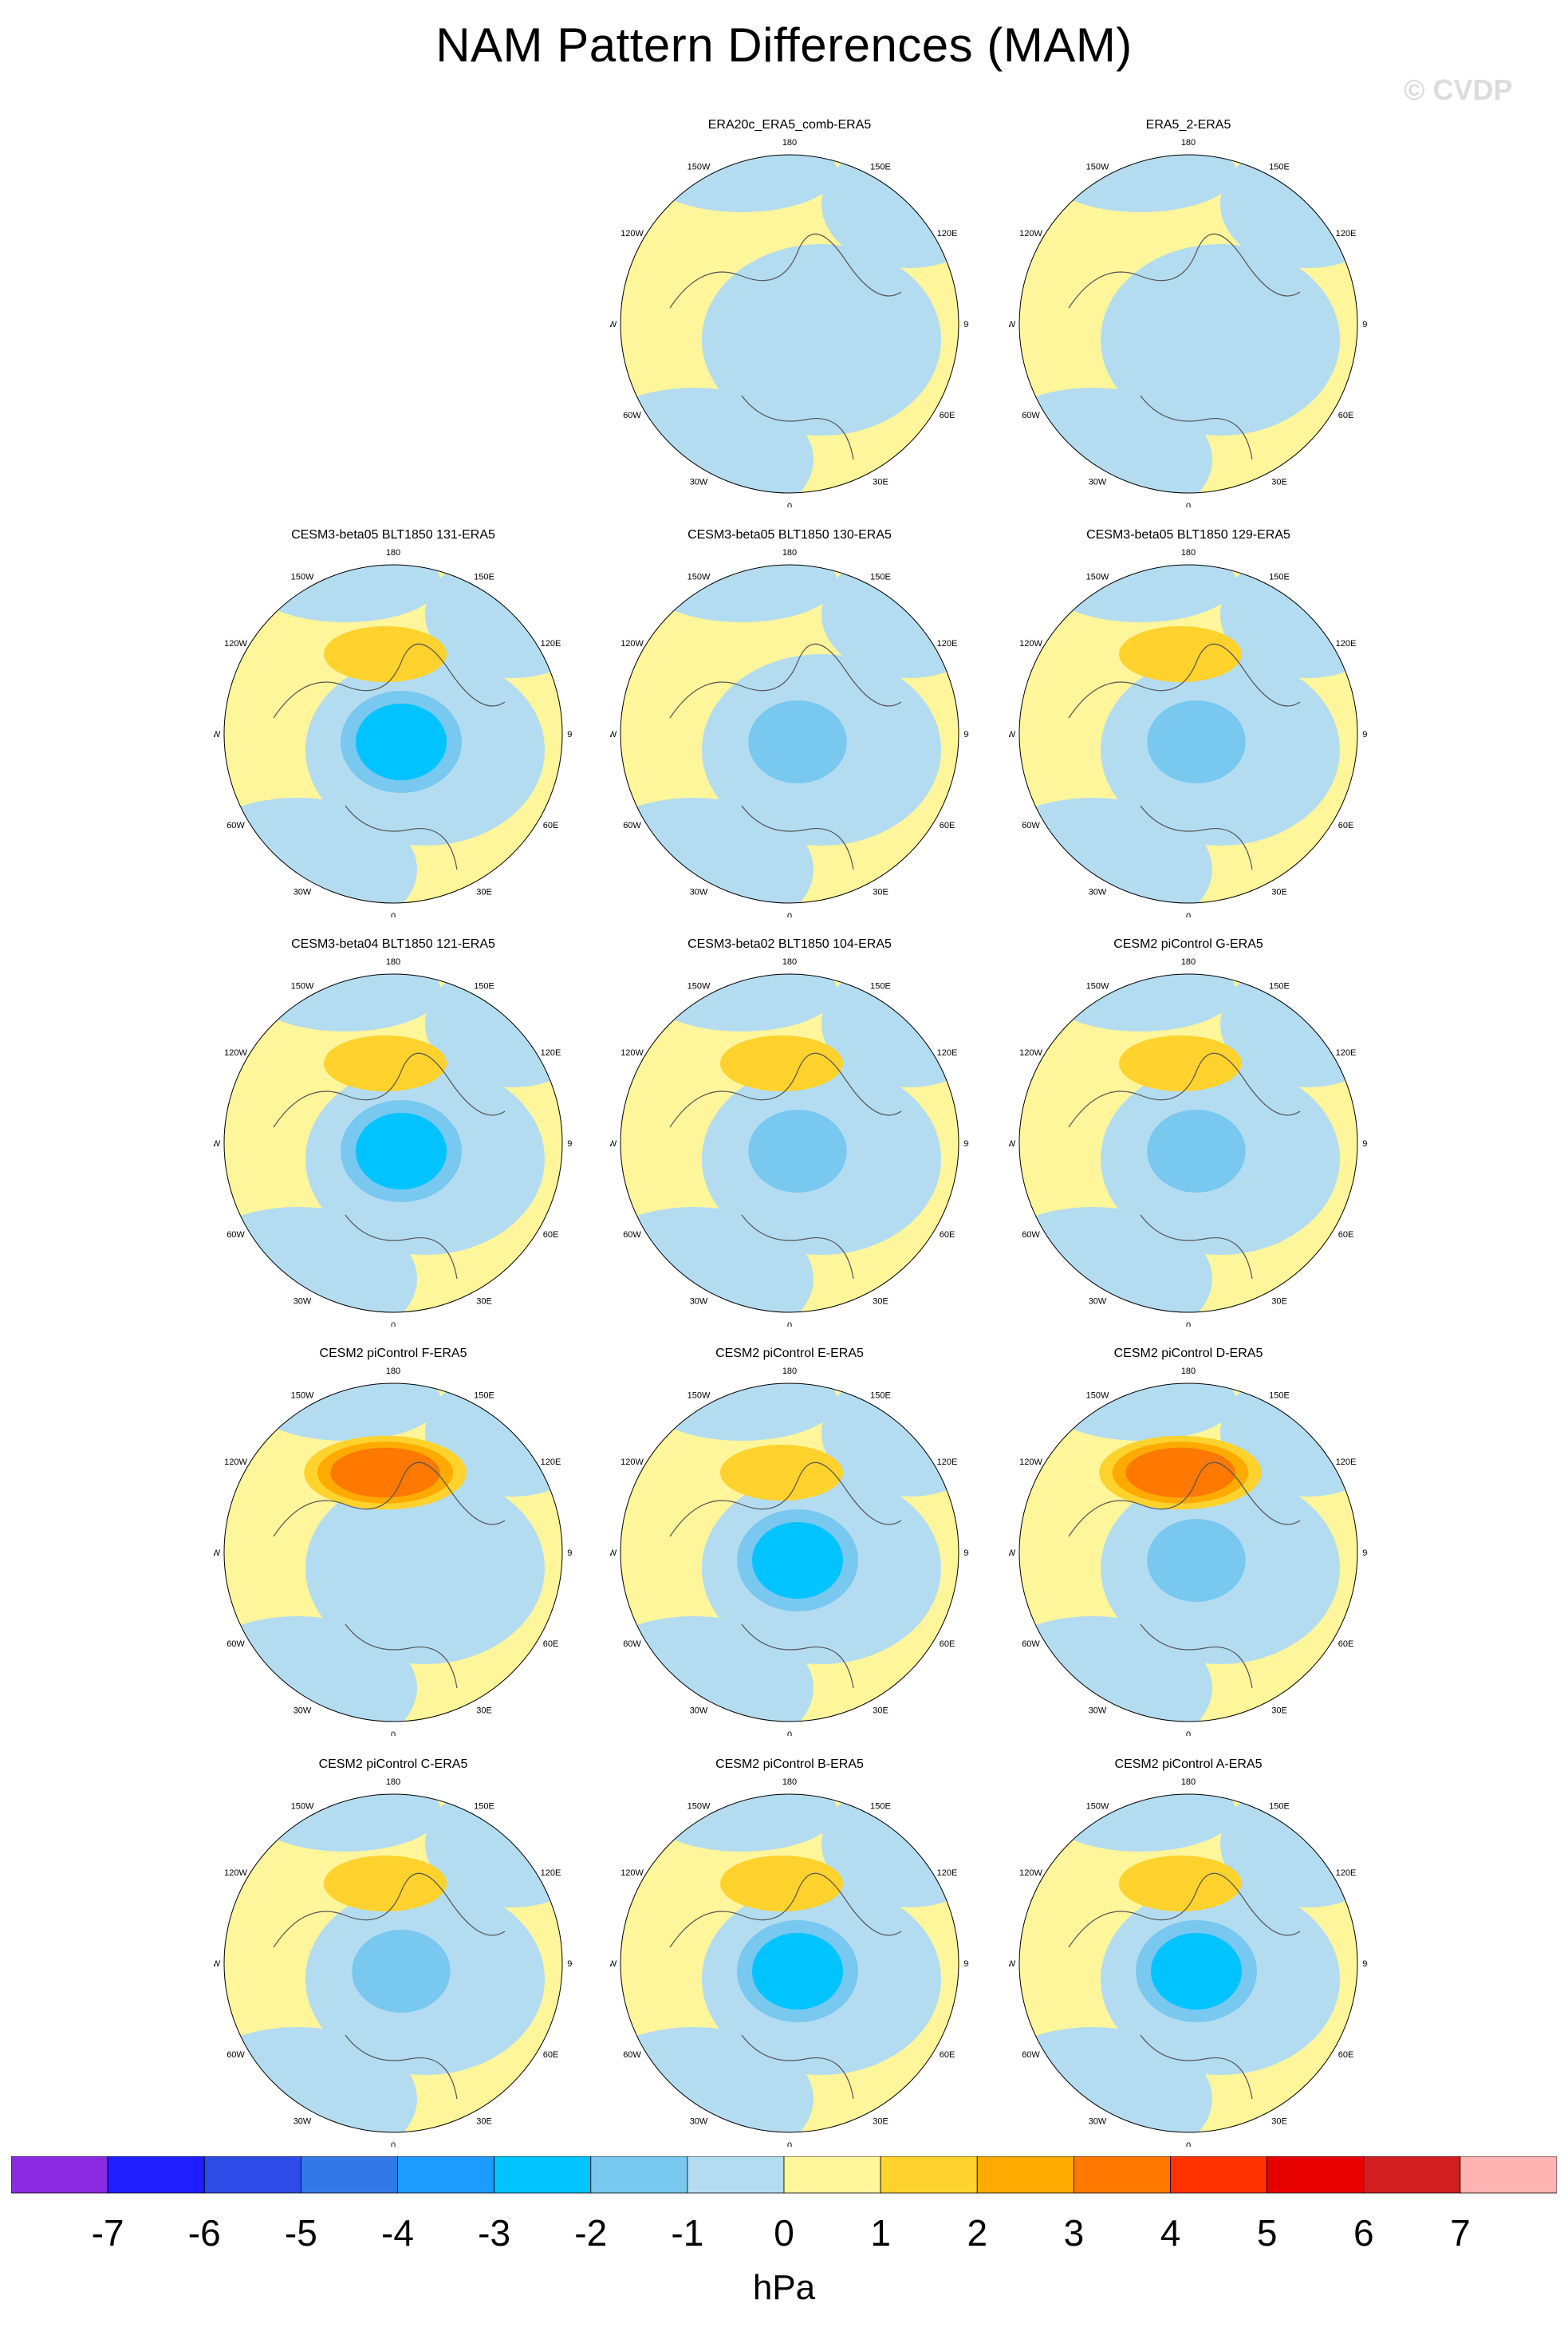 This screenshot has height=2335, width=1568. I want to click on colorbar-tick-label: 0, so click(784, 2233).